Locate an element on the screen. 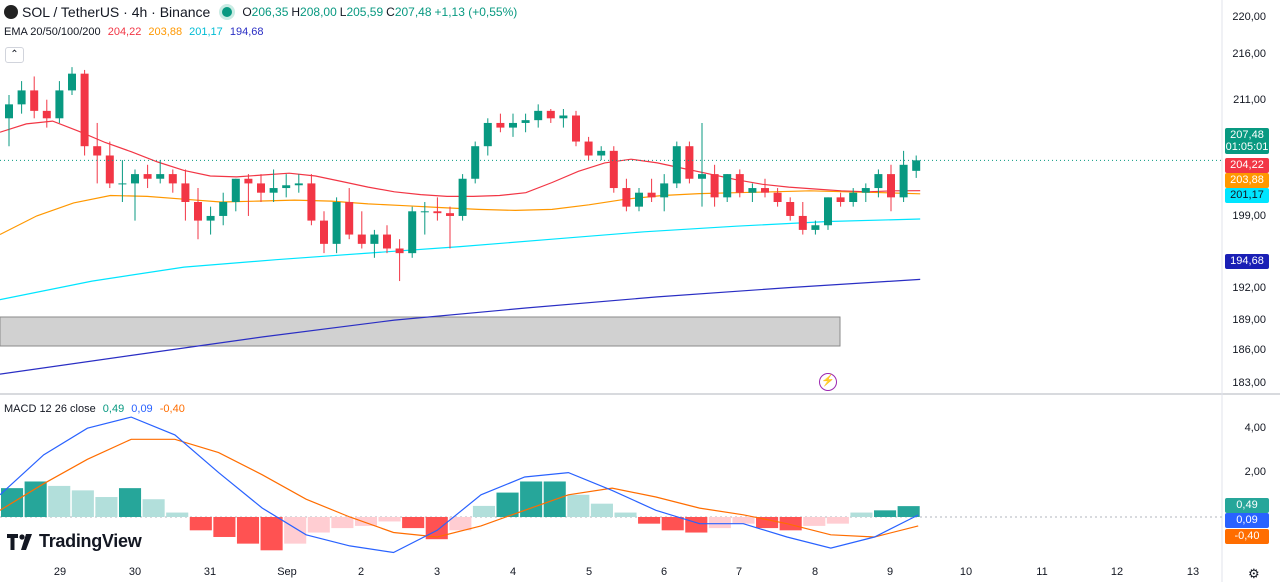 The height and width of the screenshot is (582, 1280). macd-line-label: 0,09 is located at coordinates (1247, 520).